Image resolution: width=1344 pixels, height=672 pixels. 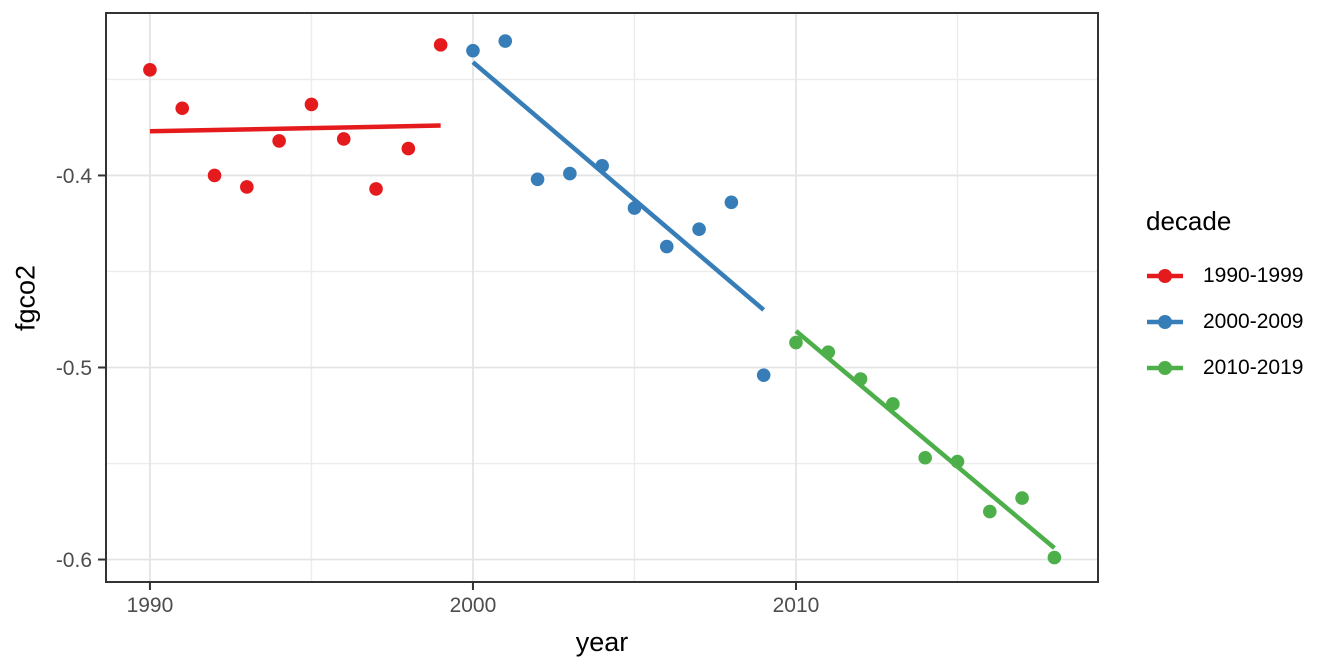 What do you see at coordinates (537, 179) in the screenshot?
I see `data-point-2000-2009-2002` at bounding box center [537, 179].